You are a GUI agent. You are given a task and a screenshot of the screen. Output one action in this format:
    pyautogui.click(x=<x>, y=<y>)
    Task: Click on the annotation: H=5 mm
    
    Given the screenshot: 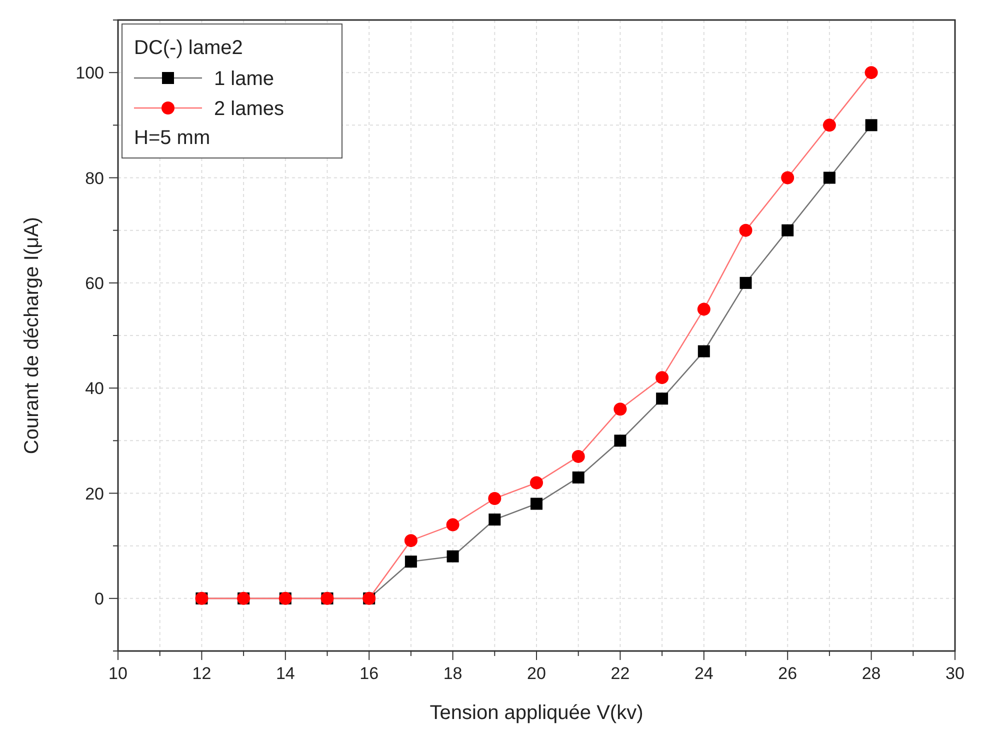 What is the action you would take?
    pyautogui.click(x=172, y=138)
    